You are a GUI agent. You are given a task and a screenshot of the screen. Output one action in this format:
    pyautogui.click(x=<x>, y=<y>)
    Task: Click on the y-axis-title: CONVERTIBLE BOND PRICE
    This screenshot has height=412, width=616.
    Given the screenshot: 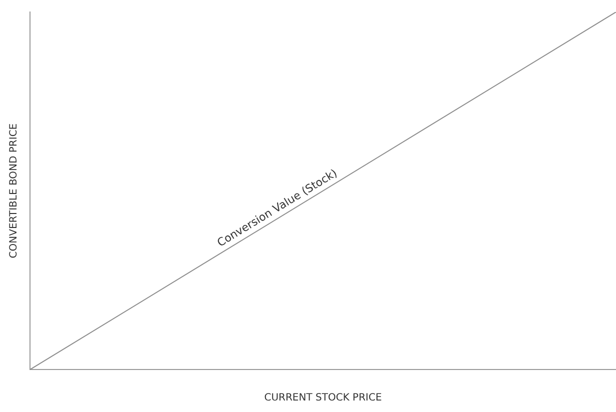 What is the action you would take?
    pyautogui.click(x=14, y=190)
    